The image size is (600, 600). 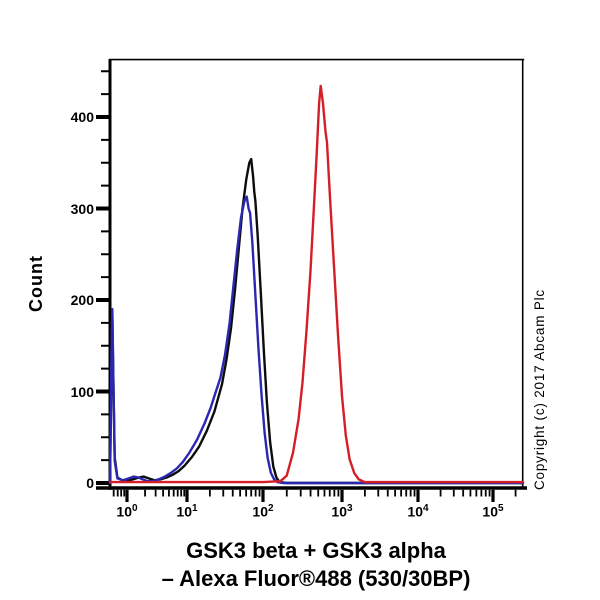 I want to click on y-tick-label: 400, so click(x=82, y=117).